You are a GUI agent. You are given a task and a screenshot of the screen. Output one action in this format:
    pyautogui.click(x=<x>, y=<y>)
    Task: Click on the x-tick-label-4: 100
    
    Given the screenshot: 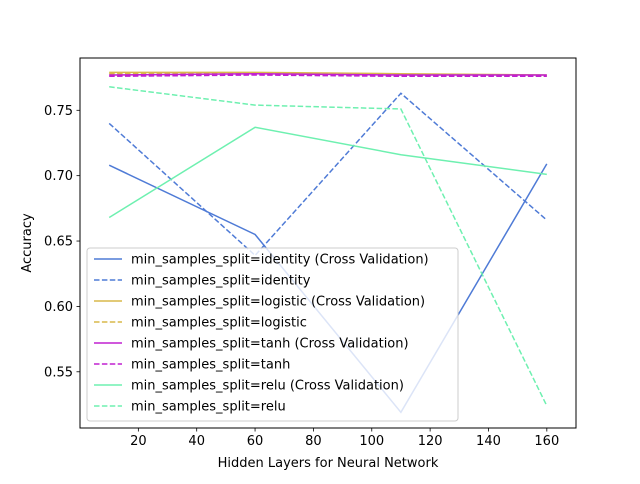 What is the action you would take?
    pyautogui.click(x=371, y=441)
    